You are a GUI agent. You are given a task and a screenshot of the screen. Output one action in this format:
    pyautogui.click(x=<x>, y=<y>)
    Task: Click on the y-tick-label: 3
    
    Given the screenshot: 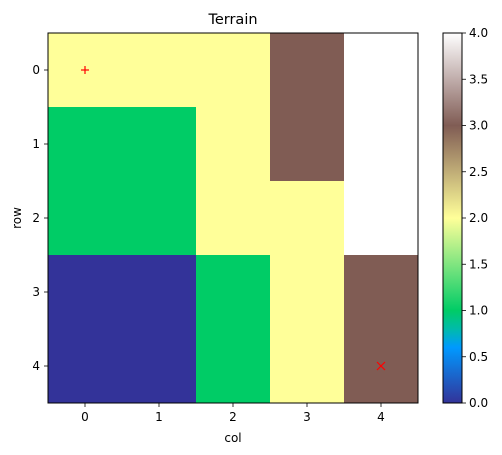 What is the action you would take?
    pyautogui.click(x=36, y=292)
    